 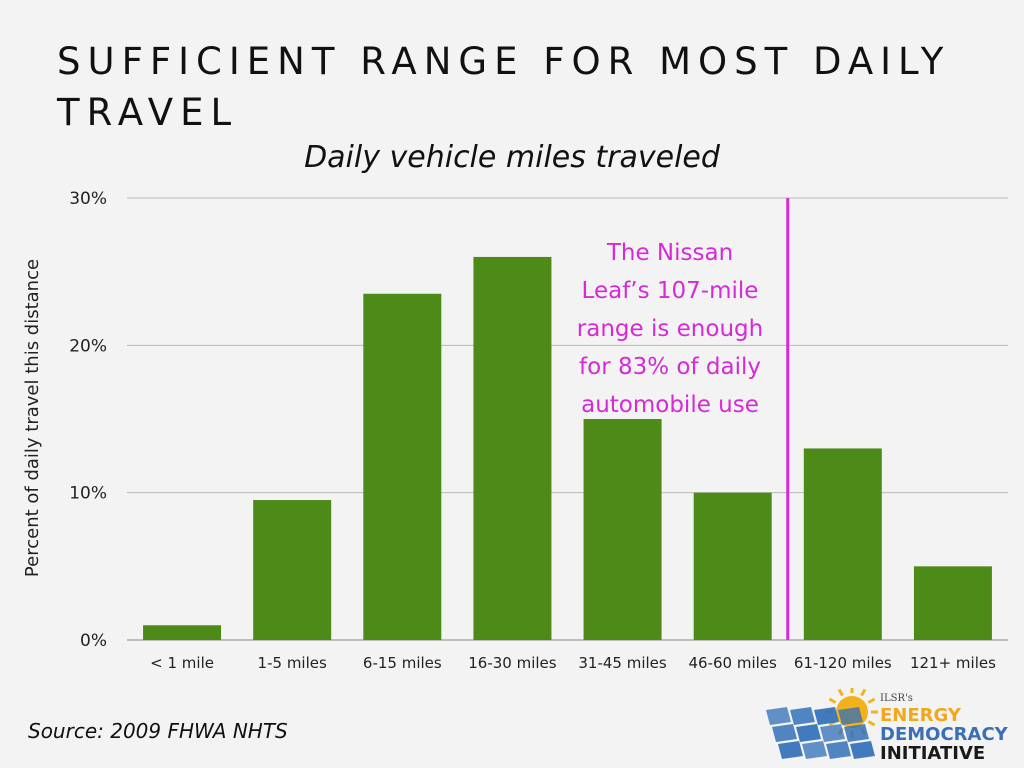 What do you see at coordinates (88, 199) in the screenshot?
I see `y-tick-label: 30%` at bounding box center [88, 199].